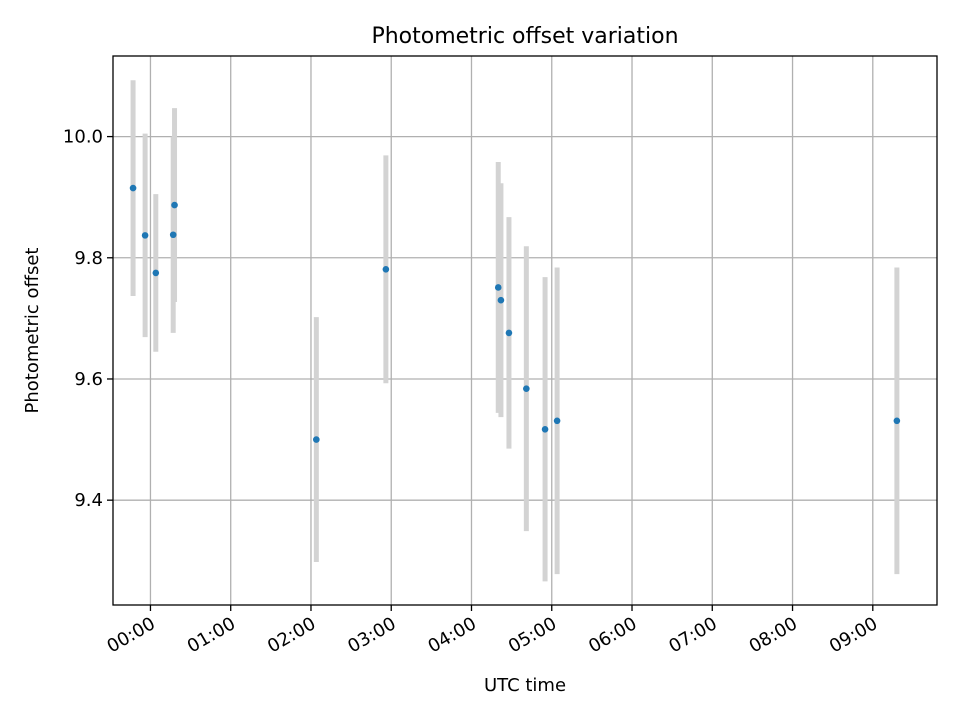 This screenshot has height=720, width=960. What do you see at coordinates (83, 137) in the screenshot?
I see `y-tick-label: 10.0` at bounding box center [83, 137].